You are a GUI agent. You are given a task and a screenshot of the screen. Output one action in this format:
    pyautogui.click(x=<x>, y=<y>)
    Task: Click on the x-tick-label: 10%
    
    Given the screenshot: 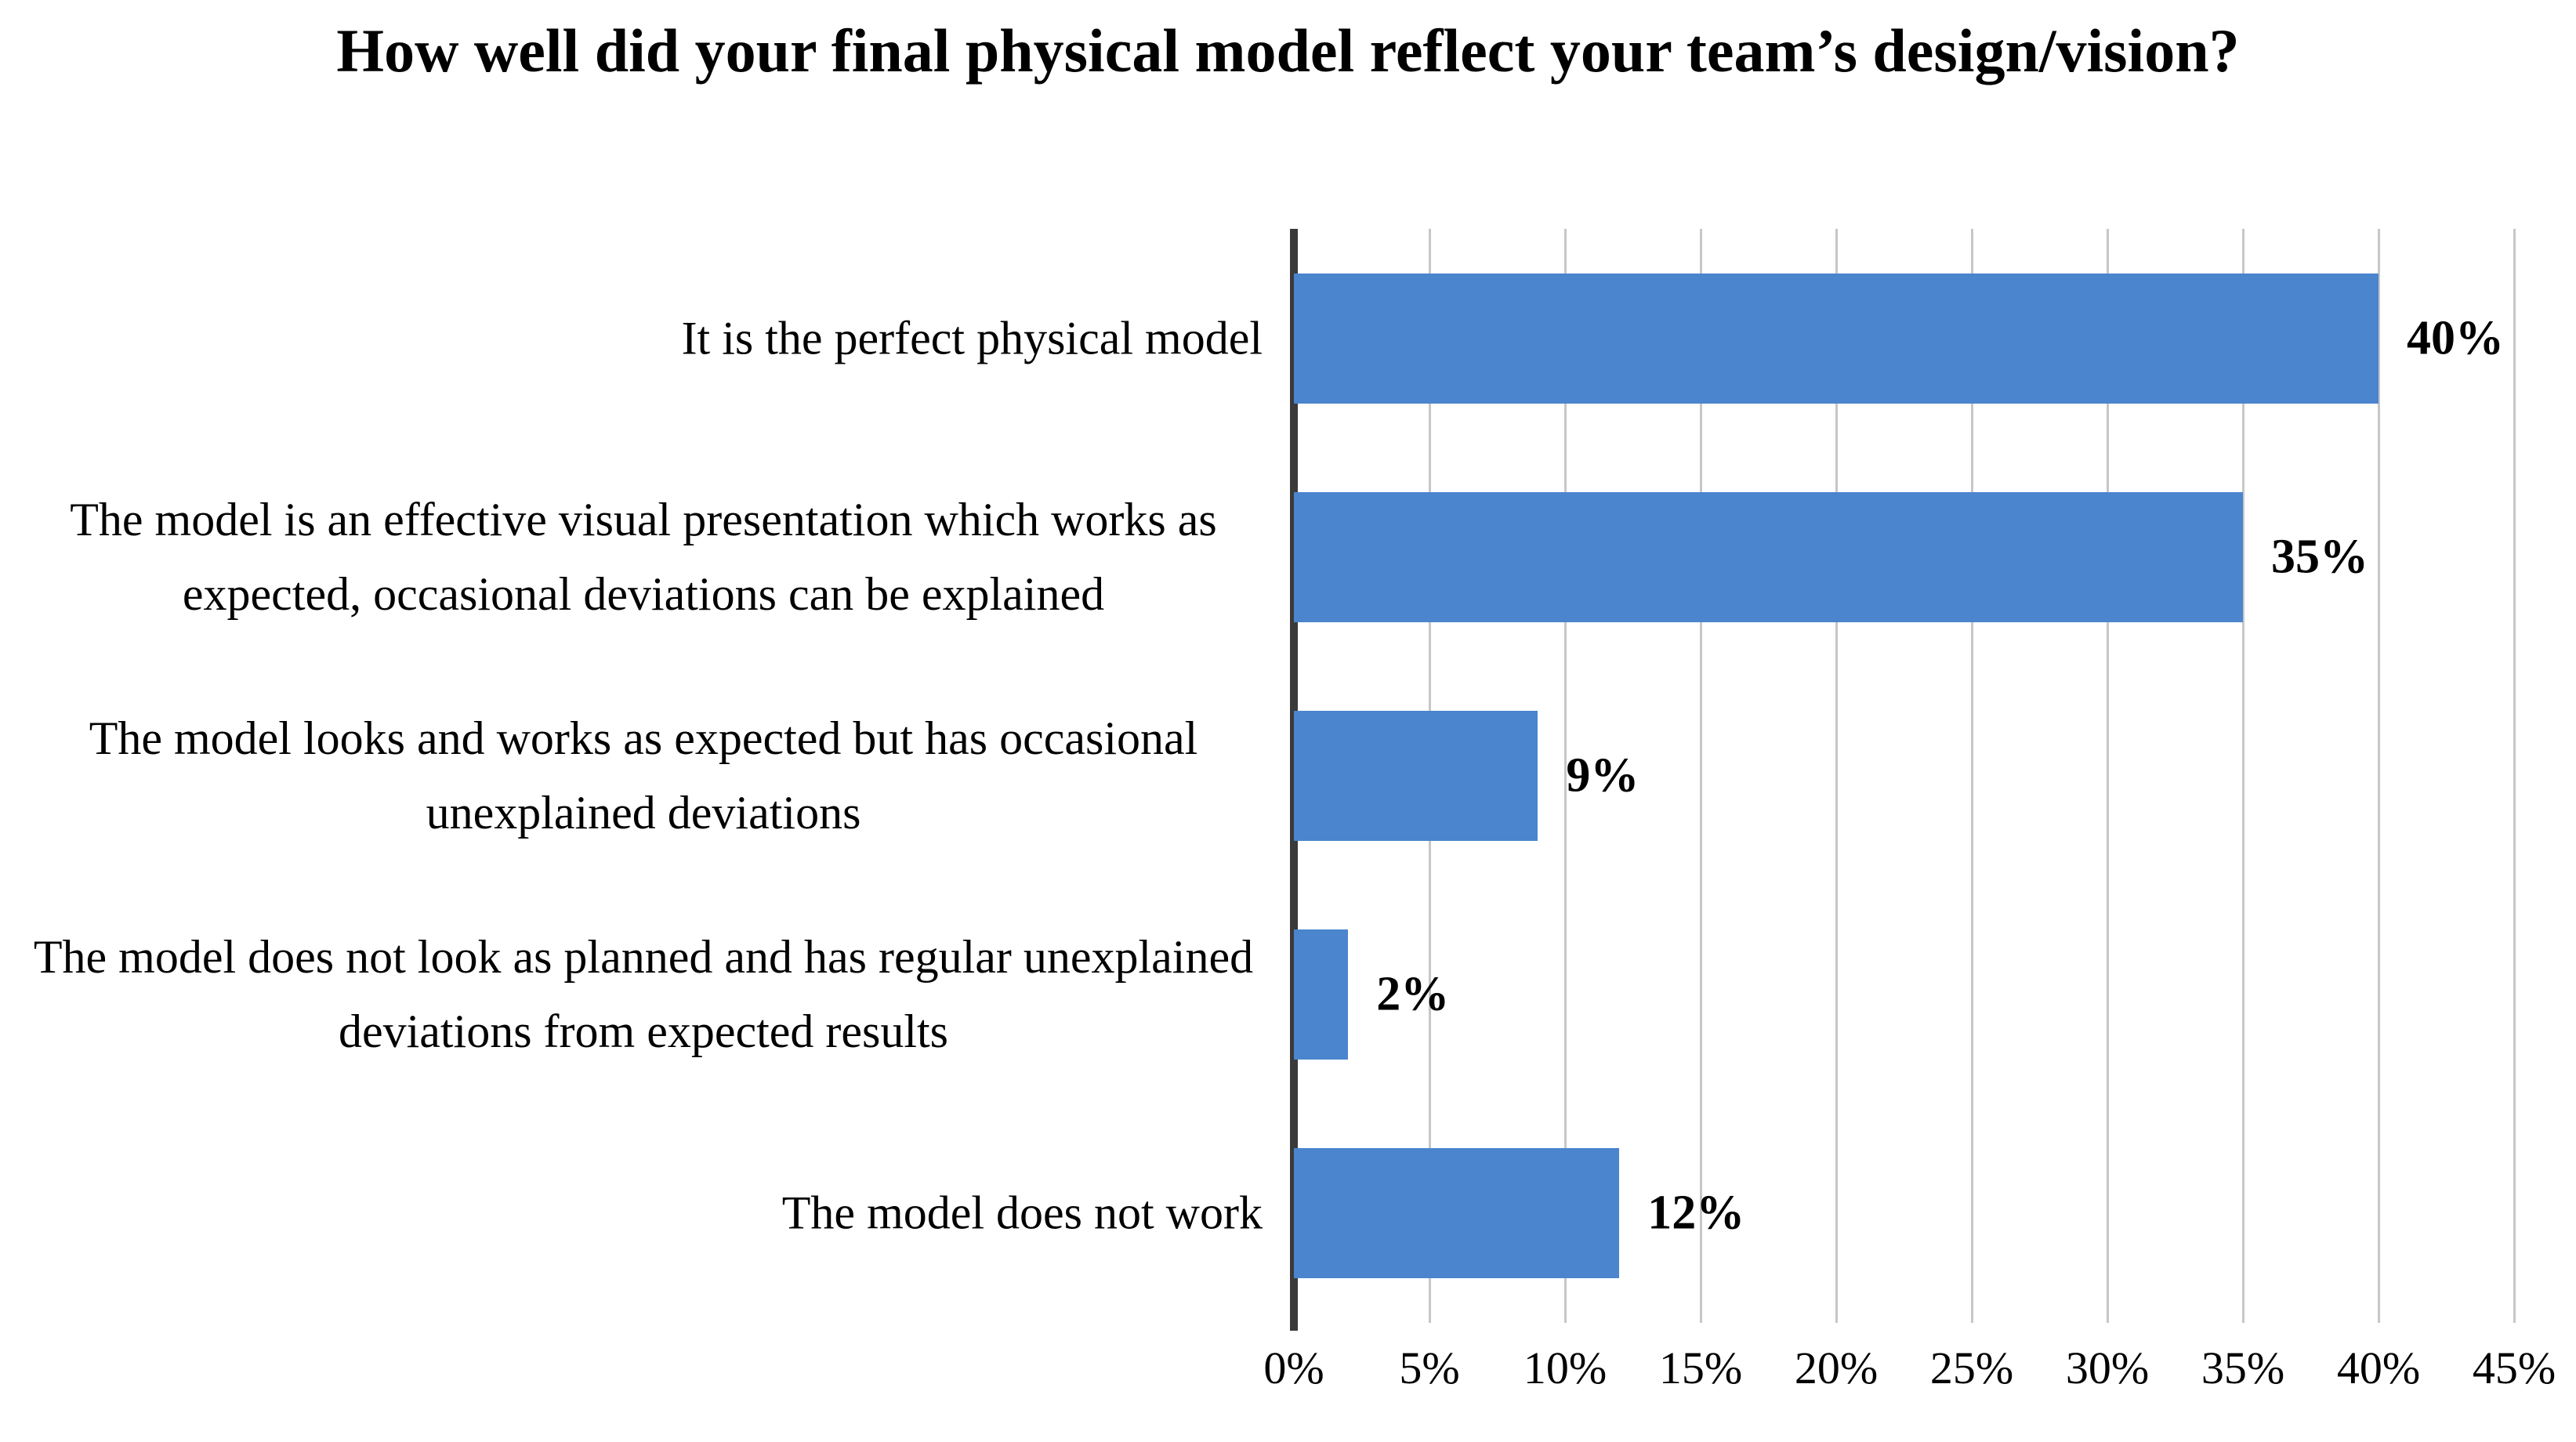 What is the action you would take?
    pyautogui.click(x=1565, y=1367)
    